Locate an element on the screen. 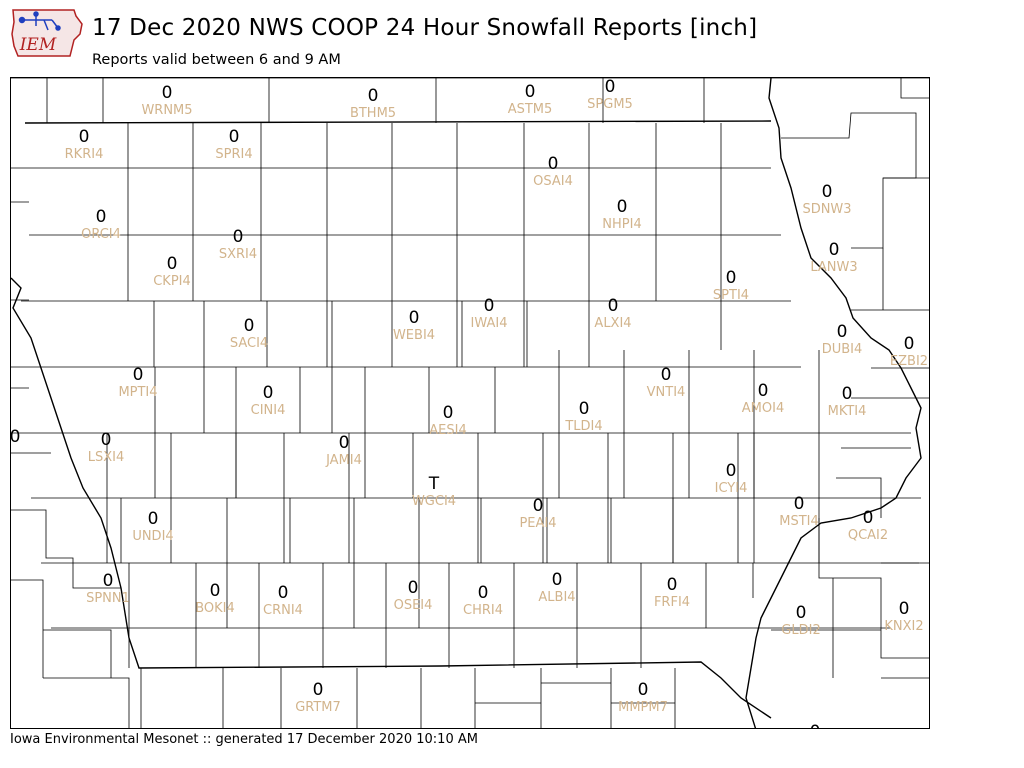 This screenshot has width=1024, height=768. station-id: ASTM5 is located at coordinates (530, 109).